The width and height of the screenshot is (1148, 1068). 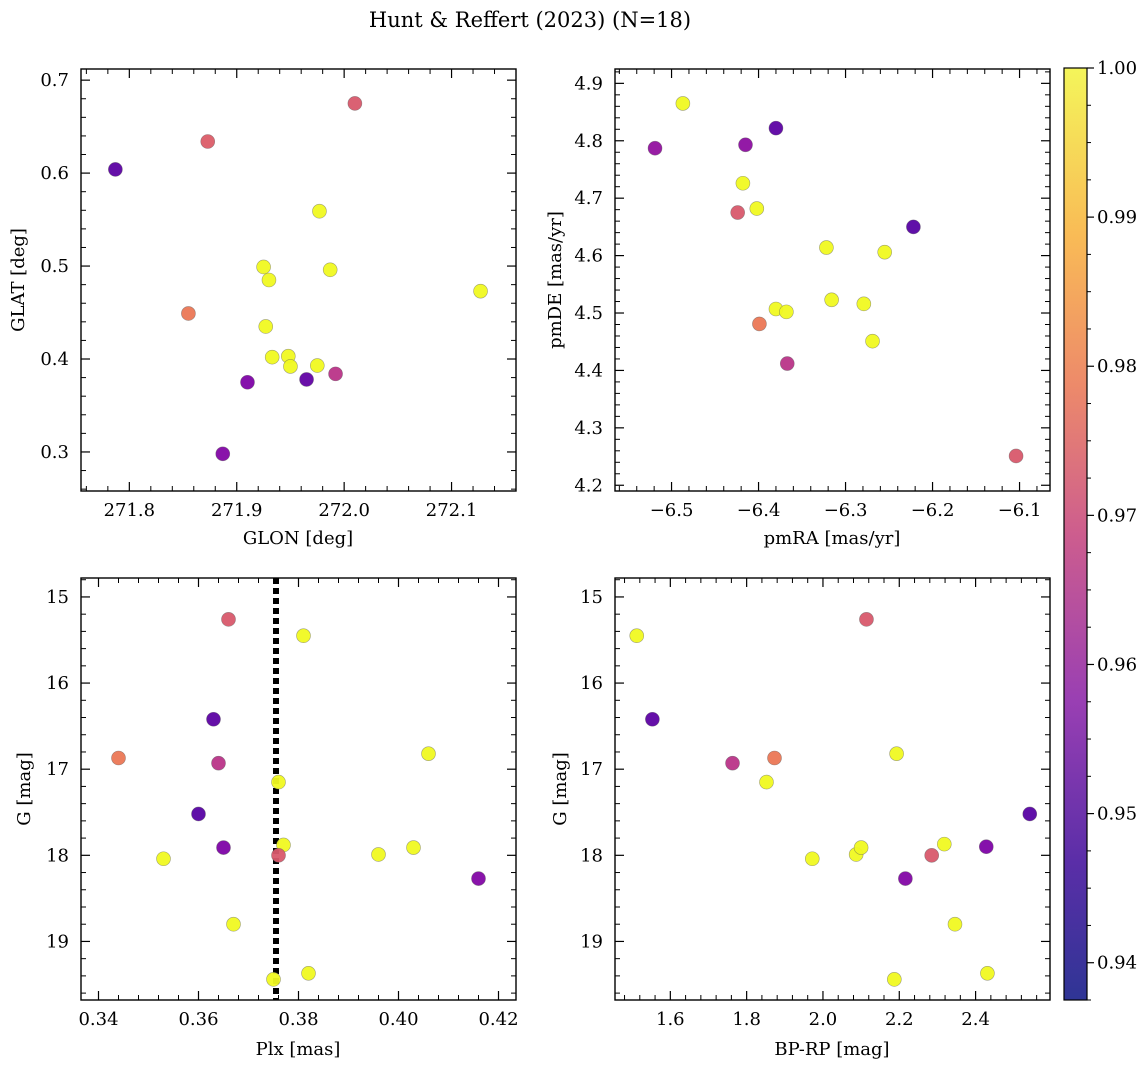 I want to click on pmra-pmde-xtick-label: −6.2, so click(x=933, y=510).